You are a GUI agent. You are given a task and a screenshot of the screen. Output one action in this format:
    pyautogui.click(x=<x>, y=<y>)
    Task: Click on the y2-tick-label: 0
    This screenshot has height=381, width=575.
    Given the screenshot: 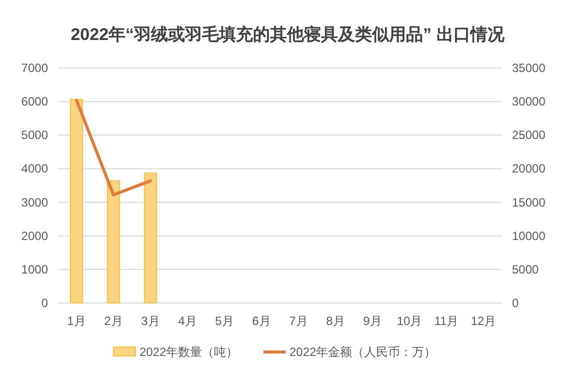 What is the action you would take?
    pyautogui.click(x=515, y=303)
    